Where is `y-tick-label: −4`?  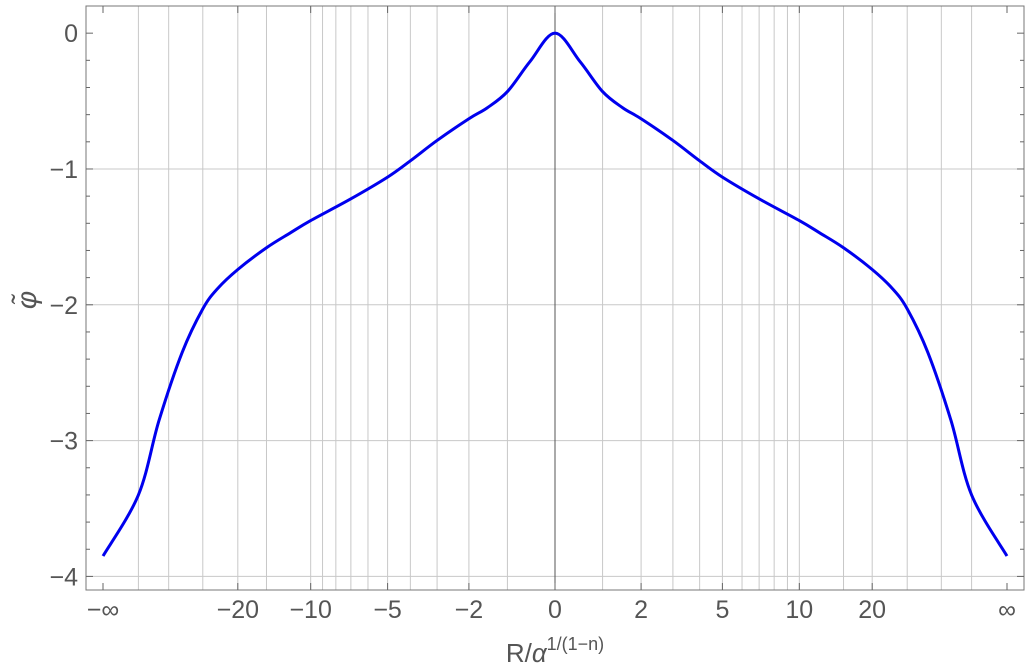
y-tick-label: −4 is located at coordinates (63, 577).